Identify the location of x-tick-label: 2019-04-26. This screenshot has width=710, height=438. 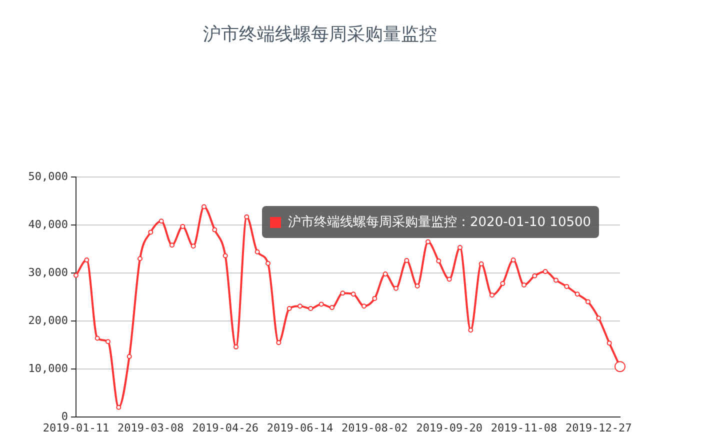
(225, 427).